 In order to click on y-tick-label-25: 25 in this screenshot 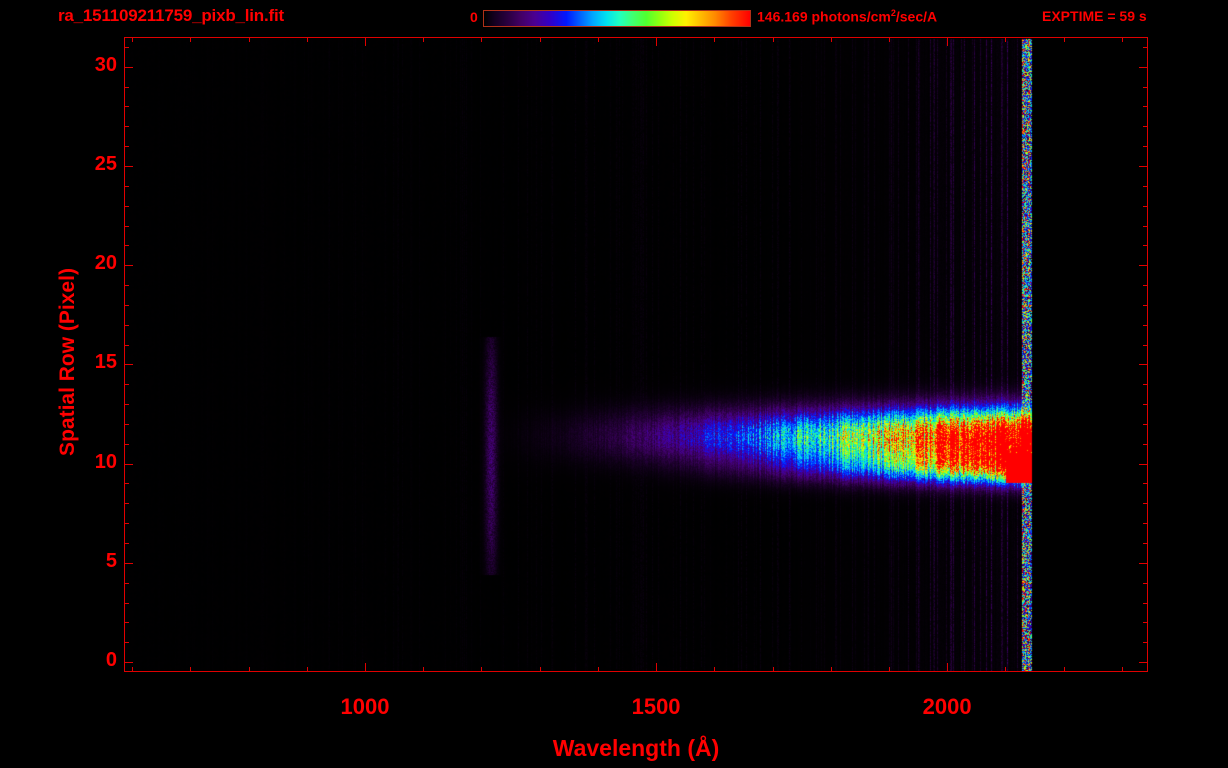, I will do `click(105, 163)`.